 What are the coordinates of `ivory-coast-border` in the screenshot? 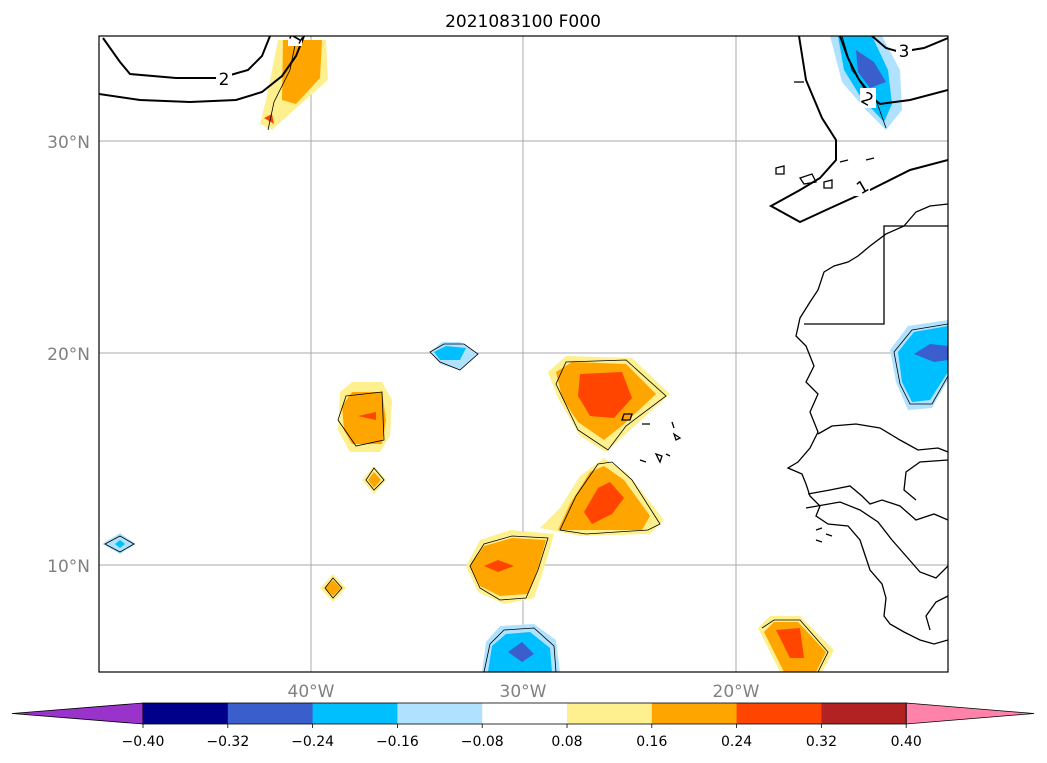 It's located at (936, 613).